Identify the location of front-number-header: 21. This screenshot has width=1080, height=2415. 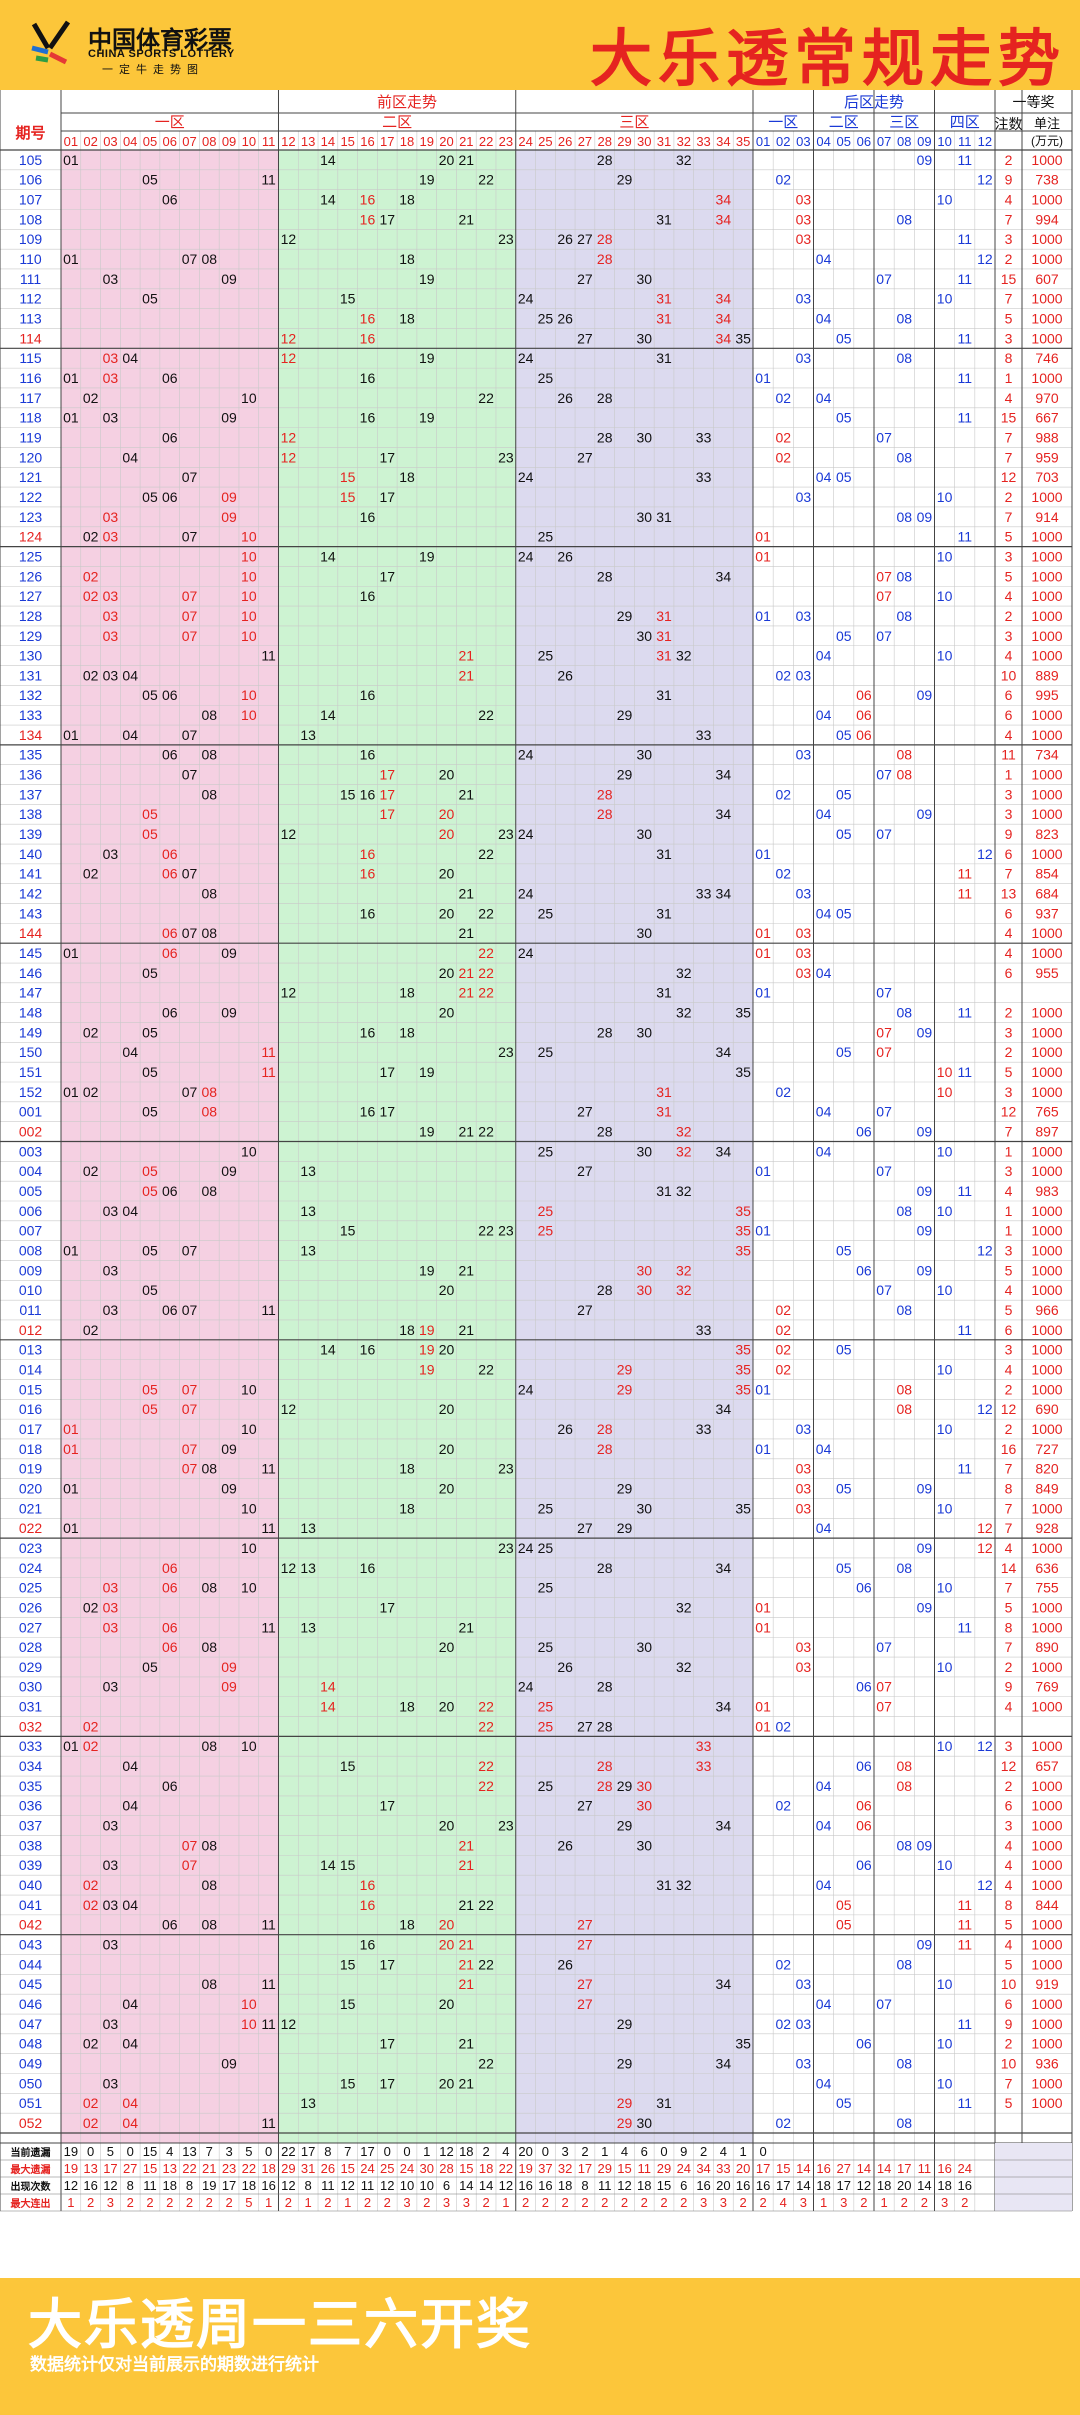
(466, 141).